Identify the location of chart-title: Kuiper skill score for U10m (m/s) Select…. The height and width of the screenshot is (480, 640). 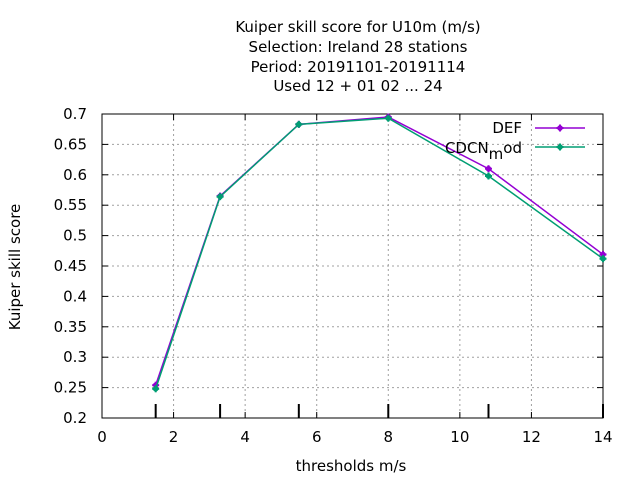
(357, 56).